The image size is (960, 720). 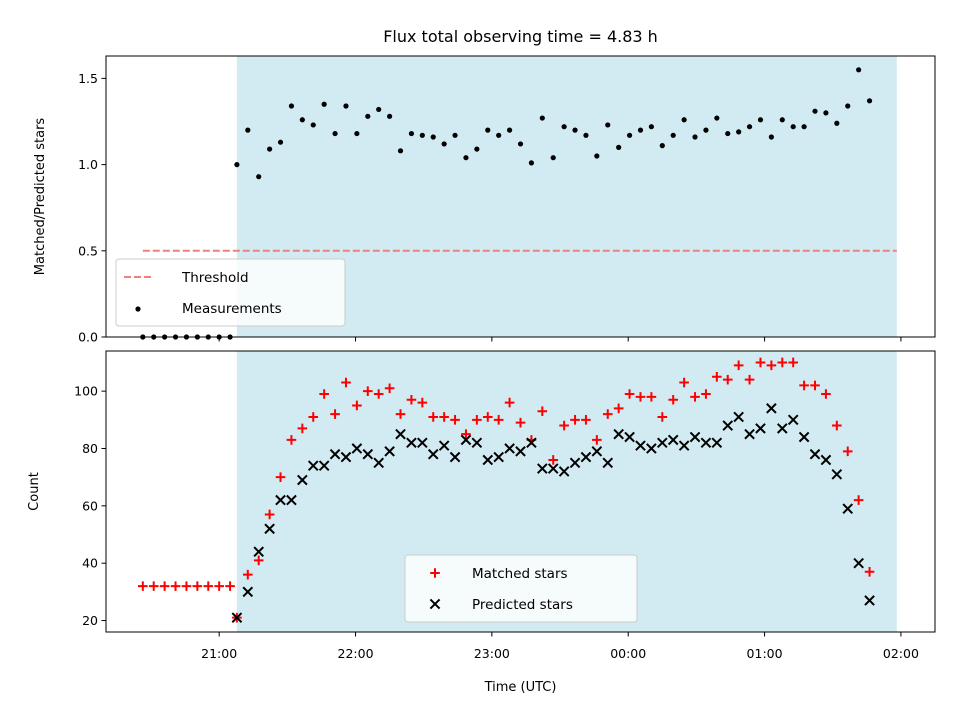 I want to click on y-axis-label: Matched/Predicted stars, so click(x=40, y=197).